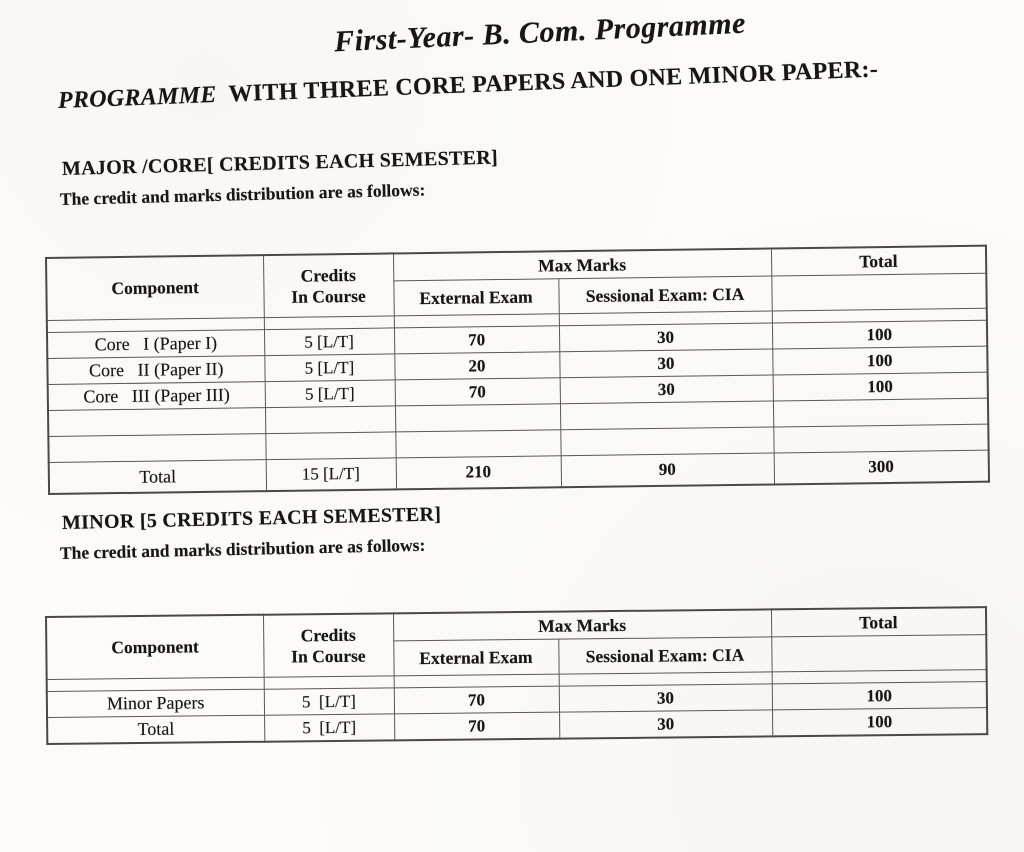 The image size is (1024, 852). I want to click on minor-header-credits: Credits In Course, so click(328, 645).